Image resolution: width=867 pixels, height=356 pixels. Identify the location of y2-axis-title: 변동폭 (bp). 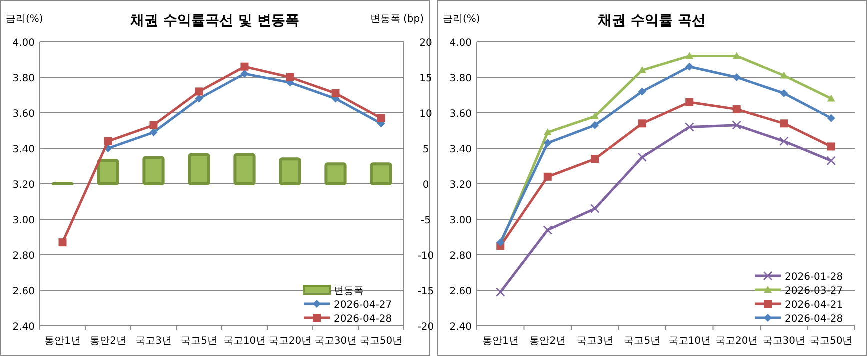
(397, 19).